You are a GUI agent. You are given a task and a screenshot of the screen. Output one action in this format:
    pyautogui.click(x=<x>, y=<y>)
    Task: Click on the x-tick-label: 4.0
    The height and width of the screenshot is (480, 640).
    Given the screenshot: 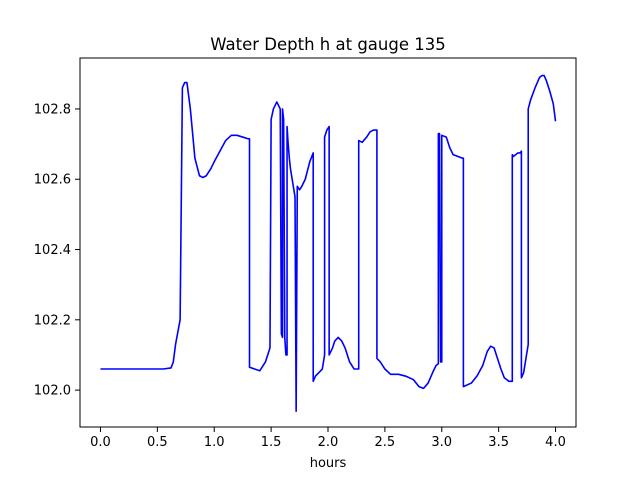 What is the action you would take?
    pyautogui.click(x=555, y=442)
    